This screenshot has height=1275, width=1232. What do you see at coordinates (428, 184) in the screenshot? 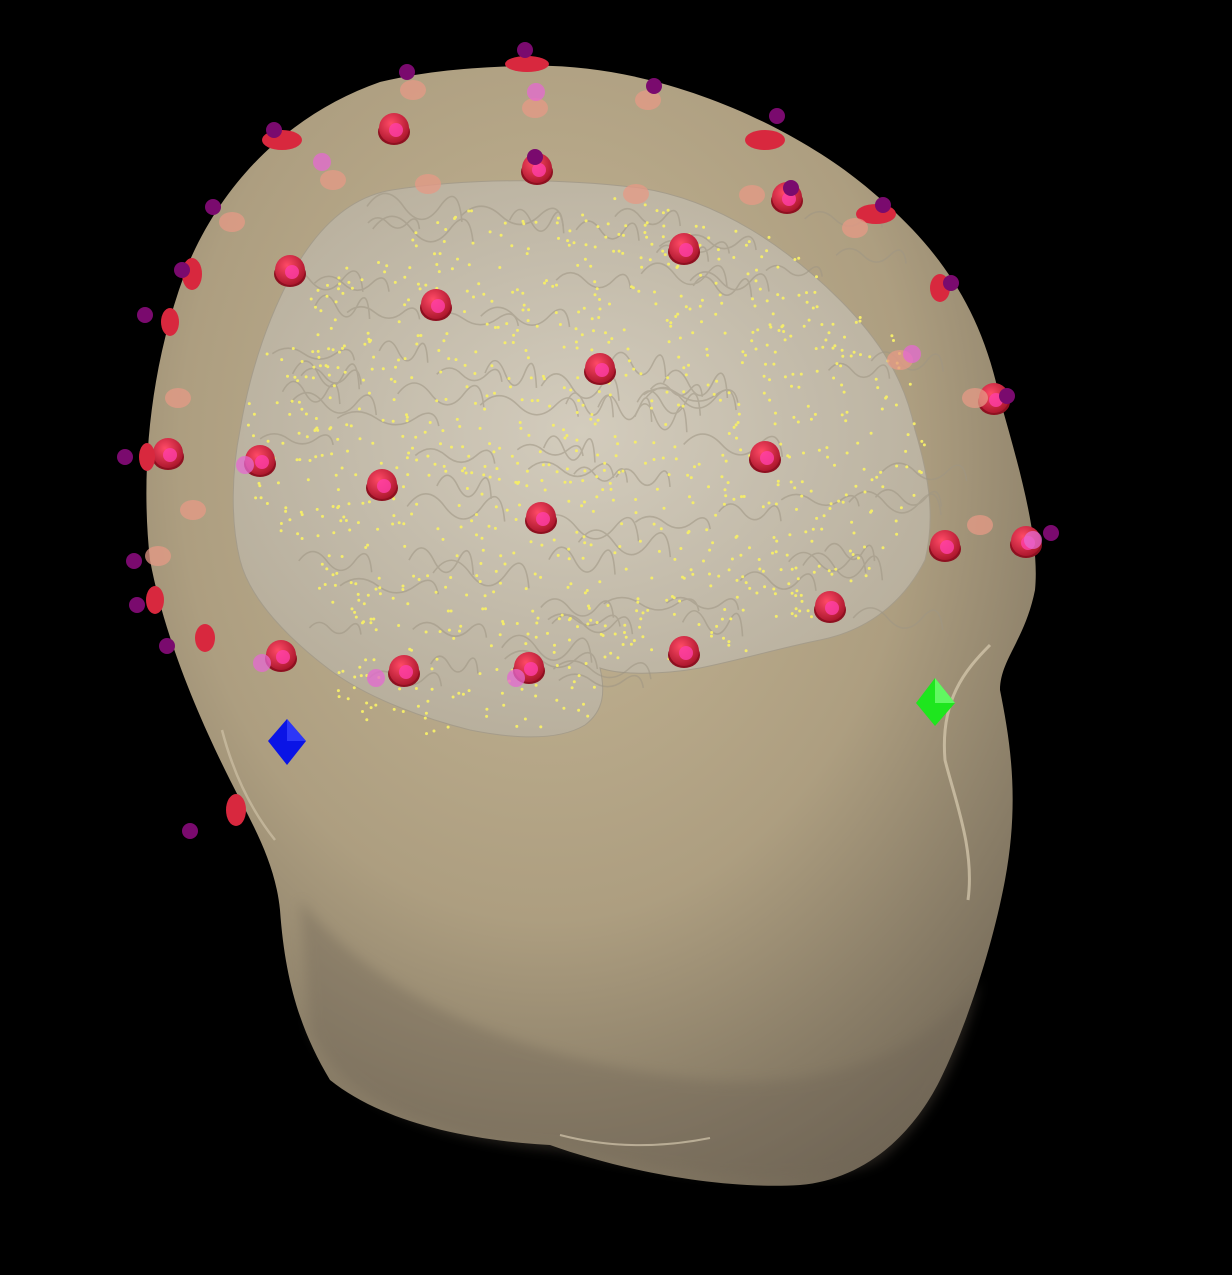
I see `electrode-back` at bounding box center [428, 184].